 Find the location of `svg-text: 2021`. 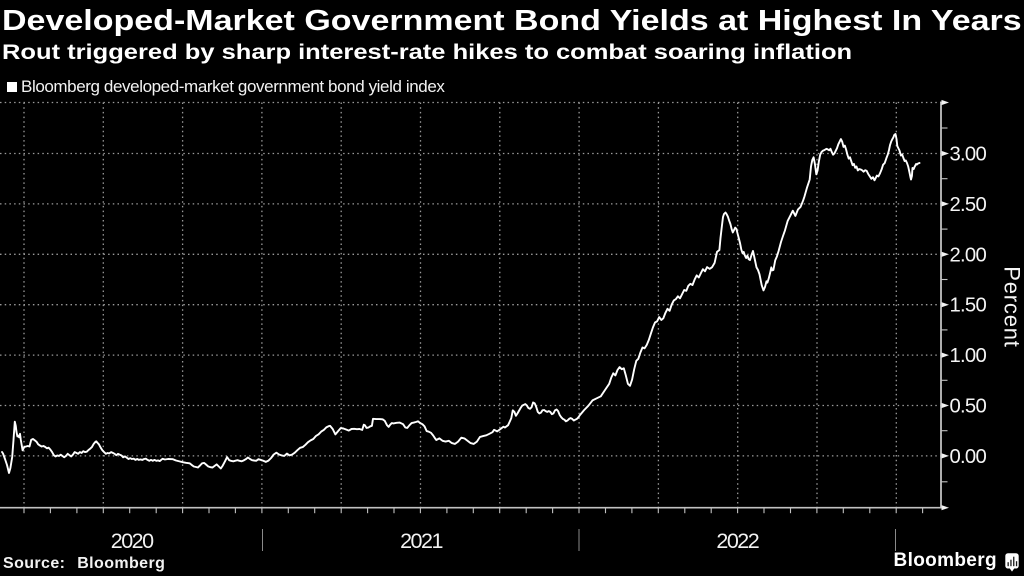

svg-text: 2021 is located at coordinates (421, 541).